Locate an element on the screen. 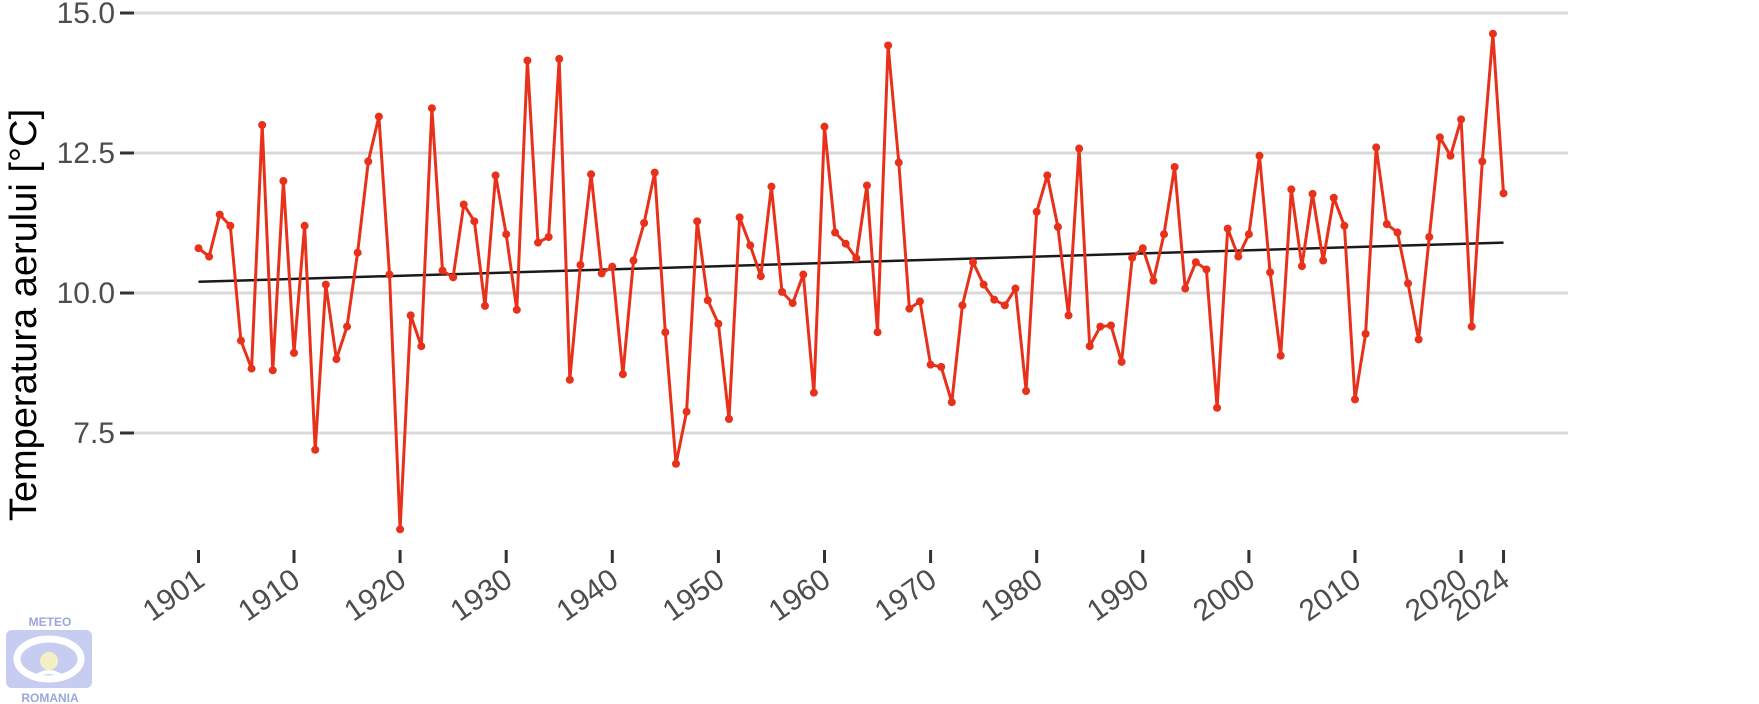 This screenshot has width=1759, height=704. y-axis: 7.5 10.0 12.5 15.0 is located at coordinates (95, 225).